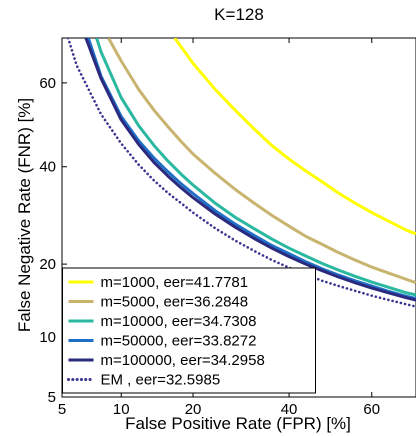 This screenshot has width=416, height=436. I want to click on x-axis-label: False Positive Rate (FPR) [%], so click(238, 423).